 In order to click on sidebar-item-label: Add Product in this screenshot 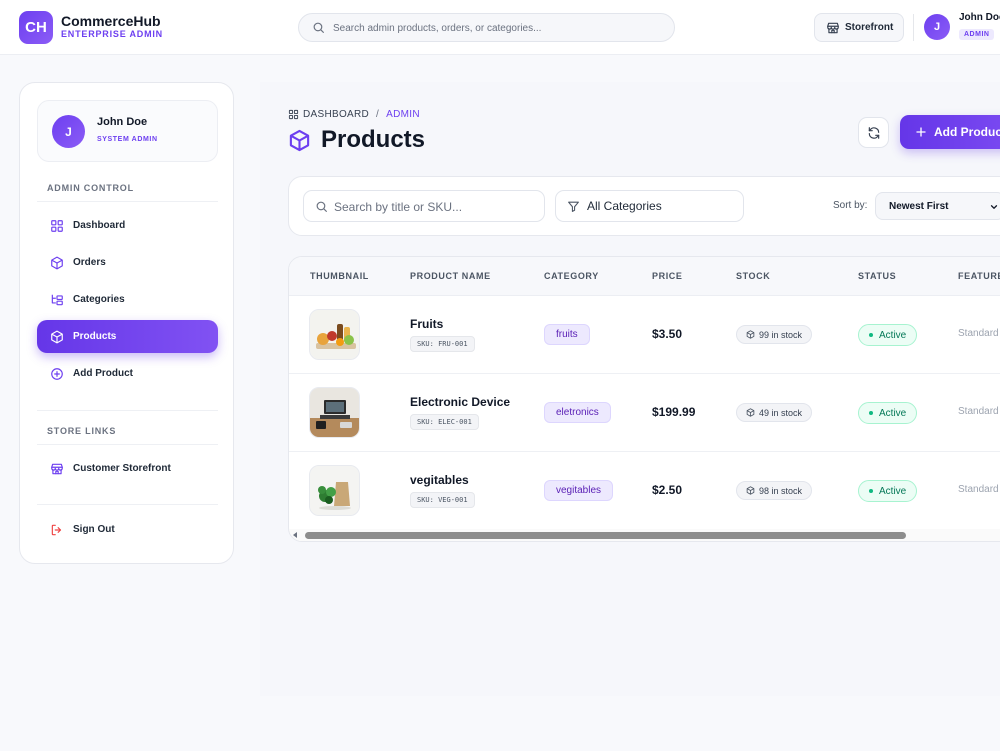, I will do `click(103, 373)`.